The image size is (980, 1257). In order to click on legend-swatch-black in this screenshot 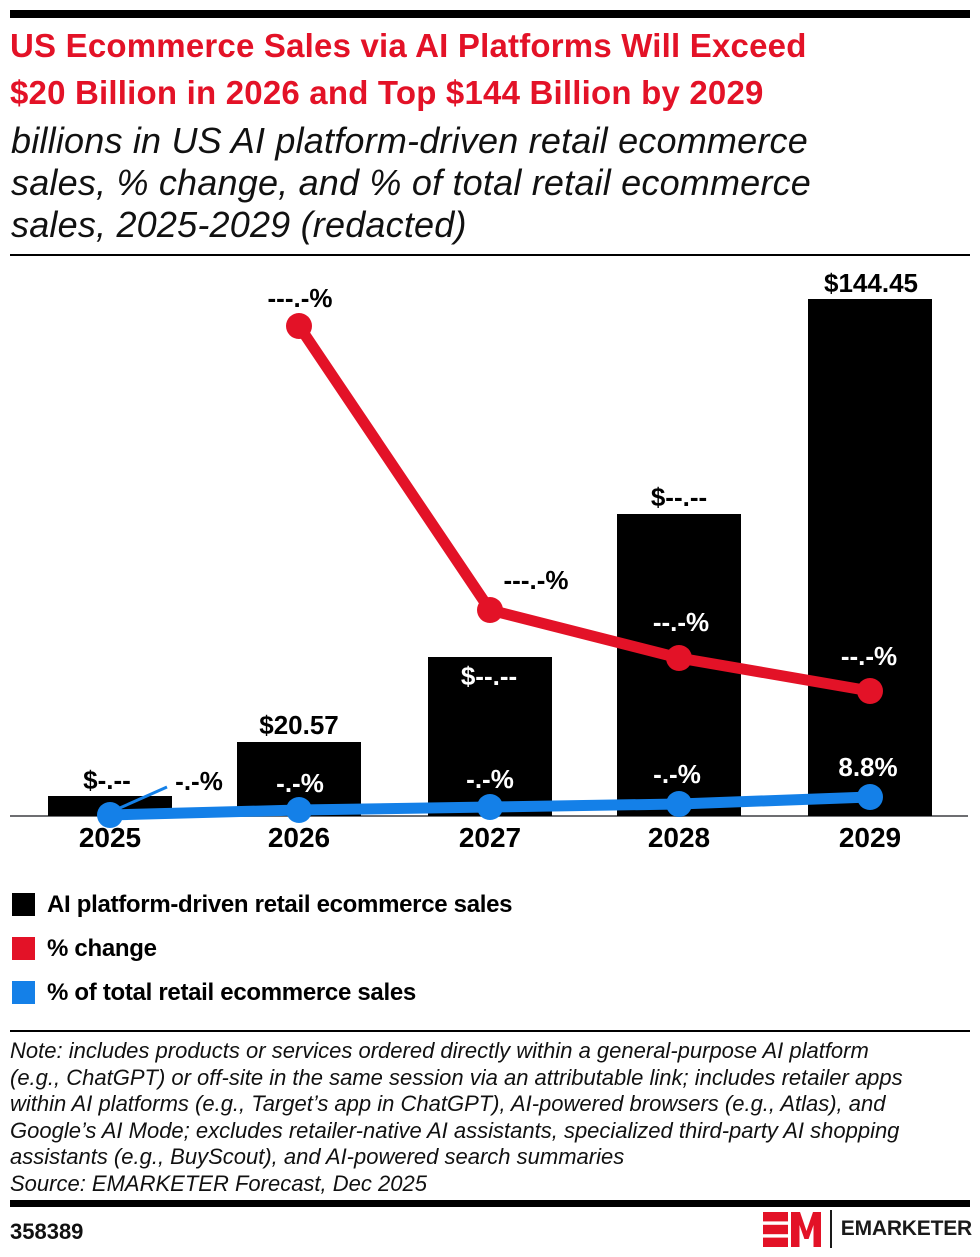, I will do `click(23, 904)`.